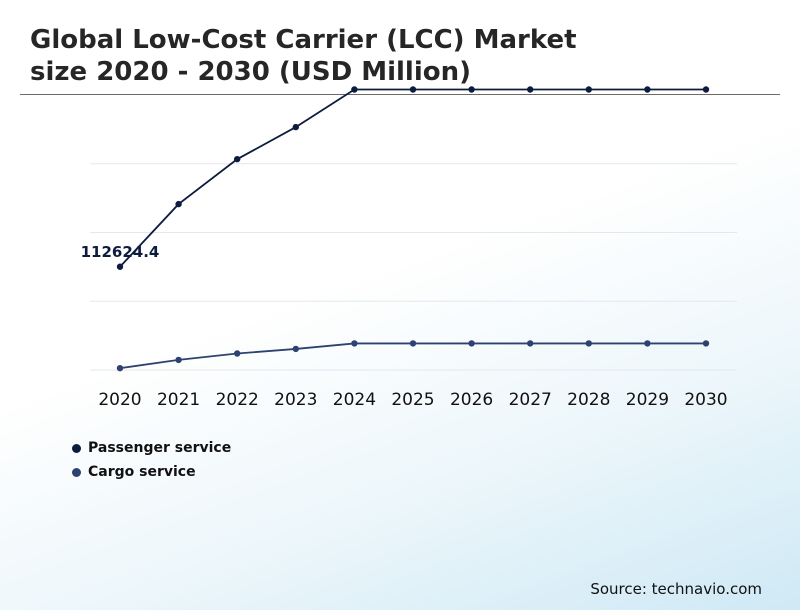 This screenshot has height=610, width=800. I want to click on series-1-point-2022, so click(237, 353).